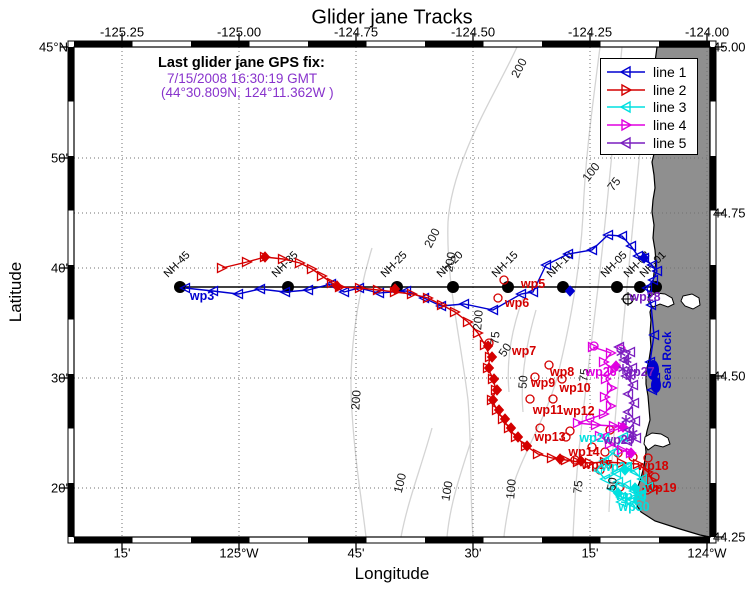  Describe the element at coordinates (247, 92) in the screenshot. I see `gps-fix-coordinates: (44°30.809N, 124°11.362W )` at that location.